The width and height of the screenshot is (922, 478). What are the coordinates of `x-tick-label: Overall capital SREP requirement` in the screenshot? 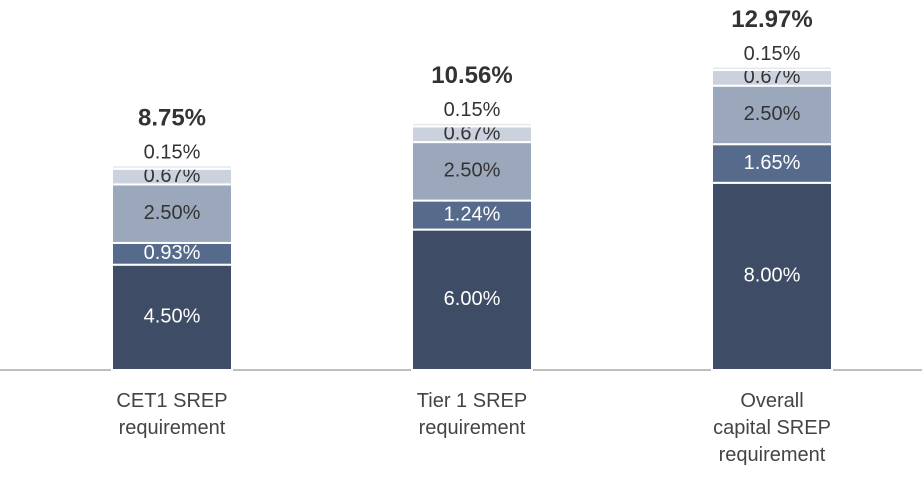 It's located at (772, 428).